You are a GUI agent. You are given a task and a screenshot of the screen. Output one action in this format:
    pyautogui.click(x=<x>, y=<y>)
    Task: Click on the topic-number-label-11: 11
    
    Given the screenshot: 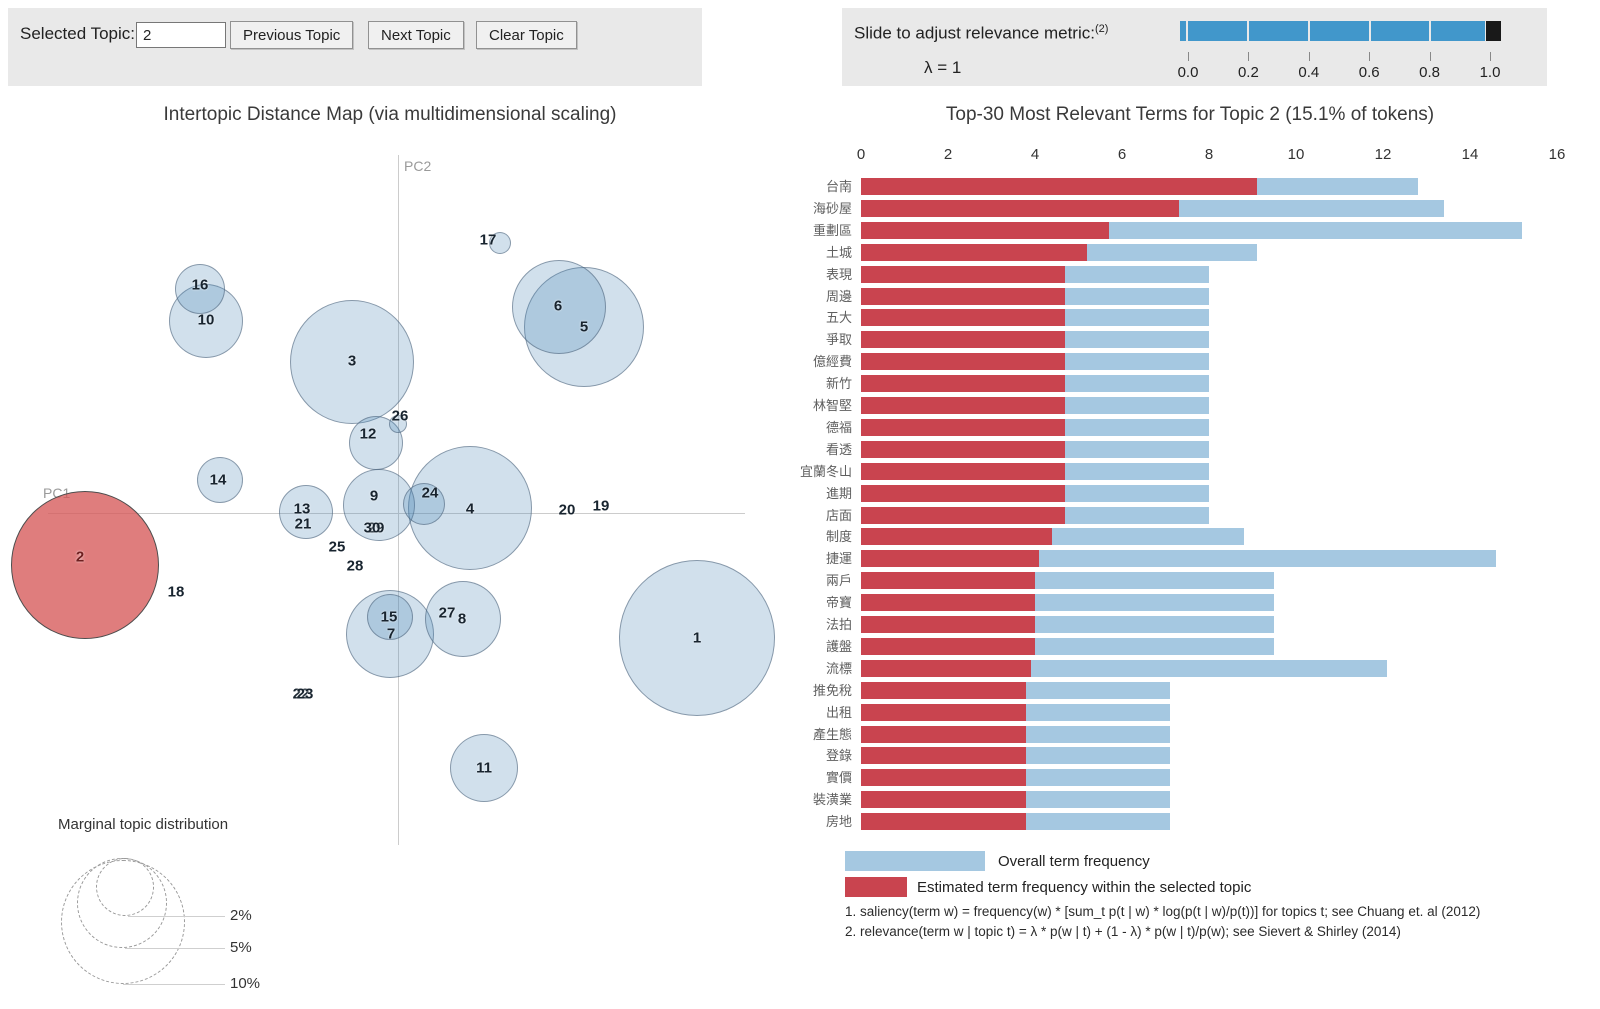 What is the action you would take?
    pyautogui.click(x=484, y=768)
    